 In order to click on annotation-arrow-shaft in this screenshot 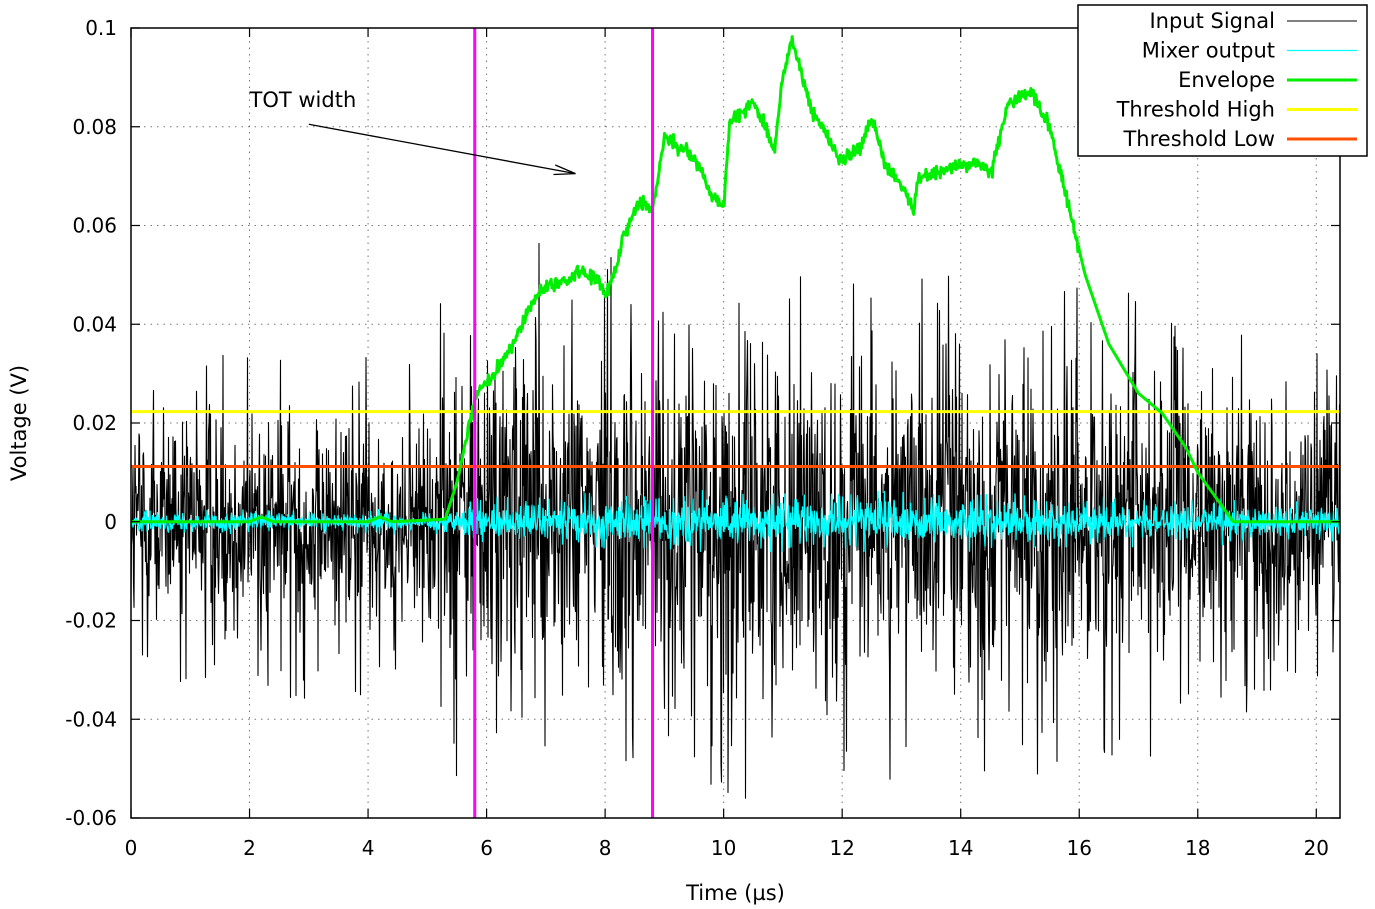, I will do `click(442, 149)`.